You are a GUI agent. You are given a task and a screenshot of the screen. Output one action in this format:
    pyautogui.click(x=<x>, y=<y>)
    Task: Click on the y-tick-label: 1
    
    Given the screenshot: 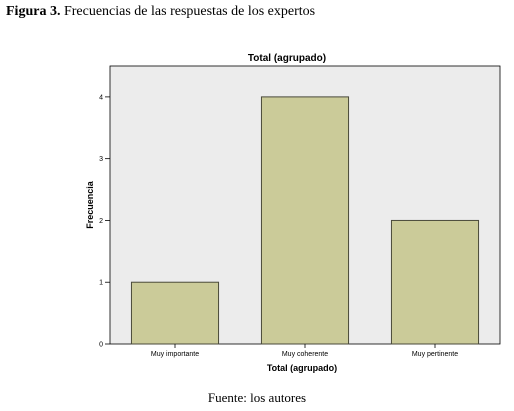 What is the action you would take?
    pyautogui.click(x=101, y=283)
    